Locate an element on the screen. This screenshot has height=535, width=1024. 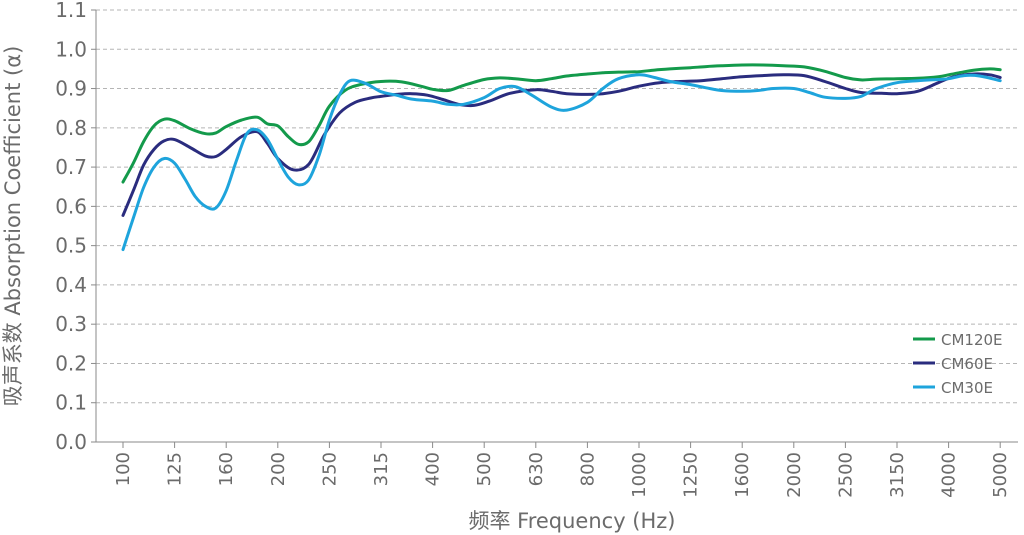
y-tick-label: 0.8 is located at coordinates (71, 128).